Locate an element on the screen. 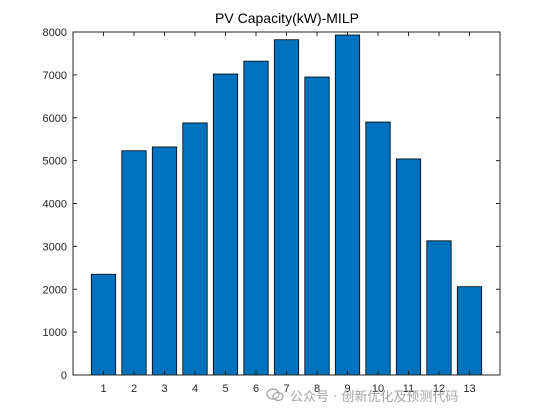 The image size is (560, 420). y-tick-label: 1000 is located at coordinates (55, 333).